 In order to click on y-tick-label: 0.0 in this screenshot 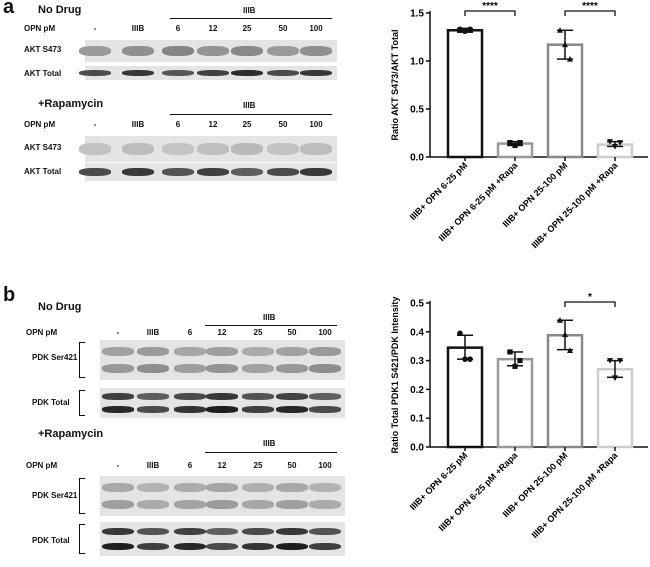, I will do `click(417, 448)`.